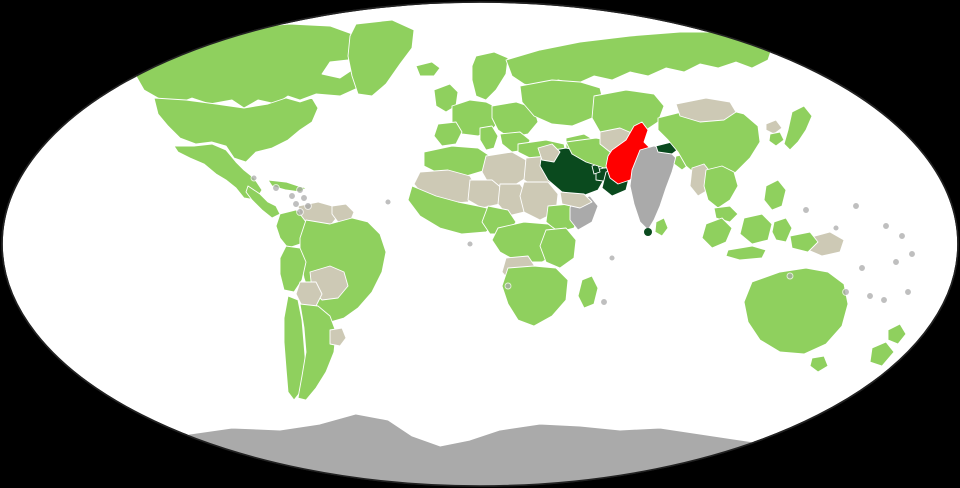 The image size is (960, 488). What do you see at coordinates (717, 233) in the screenshot?
I see `region-sumatra` at bounding box center [717, 233].